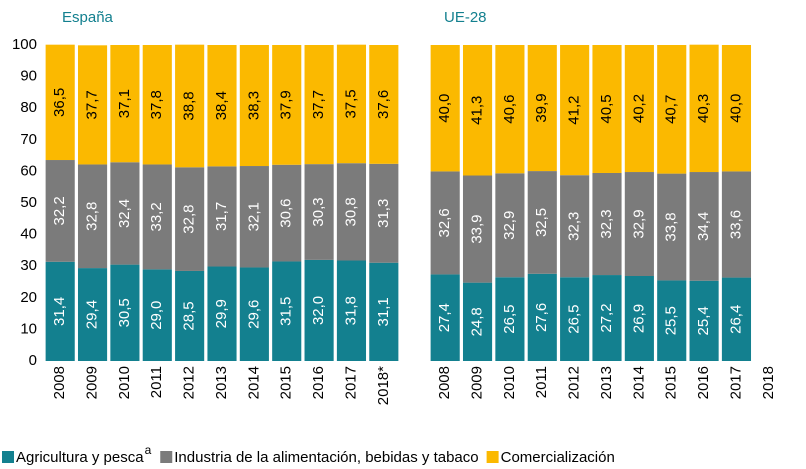 The width and height of the screenshot is (806, 469). Describe the element at coordinates (80, 457) in the screenshot. I see `legend-label: Agricultura y pesca` at that location.